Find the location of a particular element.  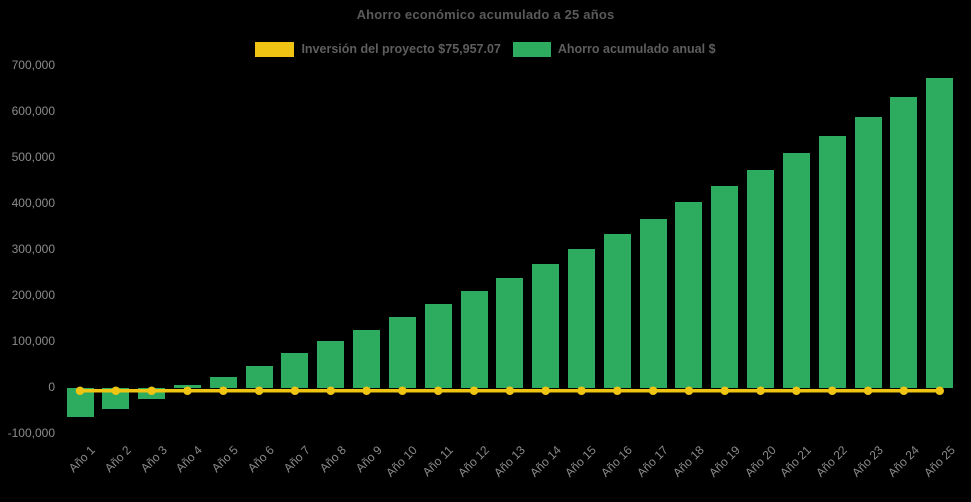

y-axis-label: -100,000 is located at coordinates (31, 433).